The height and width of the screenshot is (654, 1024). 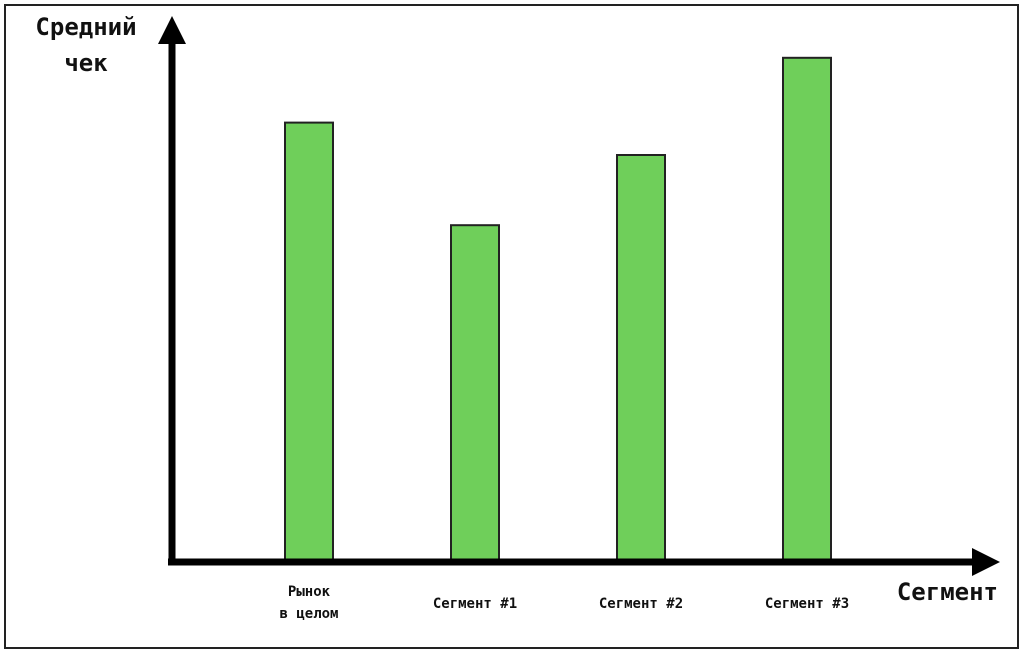 What do you see at coordinates (641, 604) in the screenshot?
I see `x-tick-label: Сегмент #2` at bounding box center [641, 604].